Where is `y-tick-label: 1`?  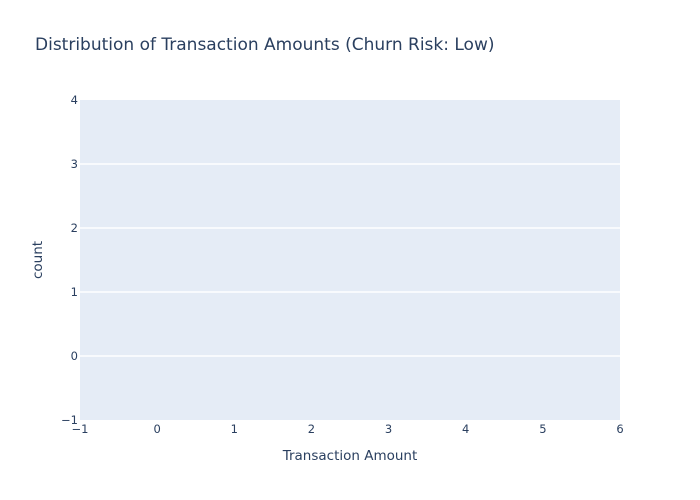
y-tick-label: 1 is located at coordinates (74, 292).